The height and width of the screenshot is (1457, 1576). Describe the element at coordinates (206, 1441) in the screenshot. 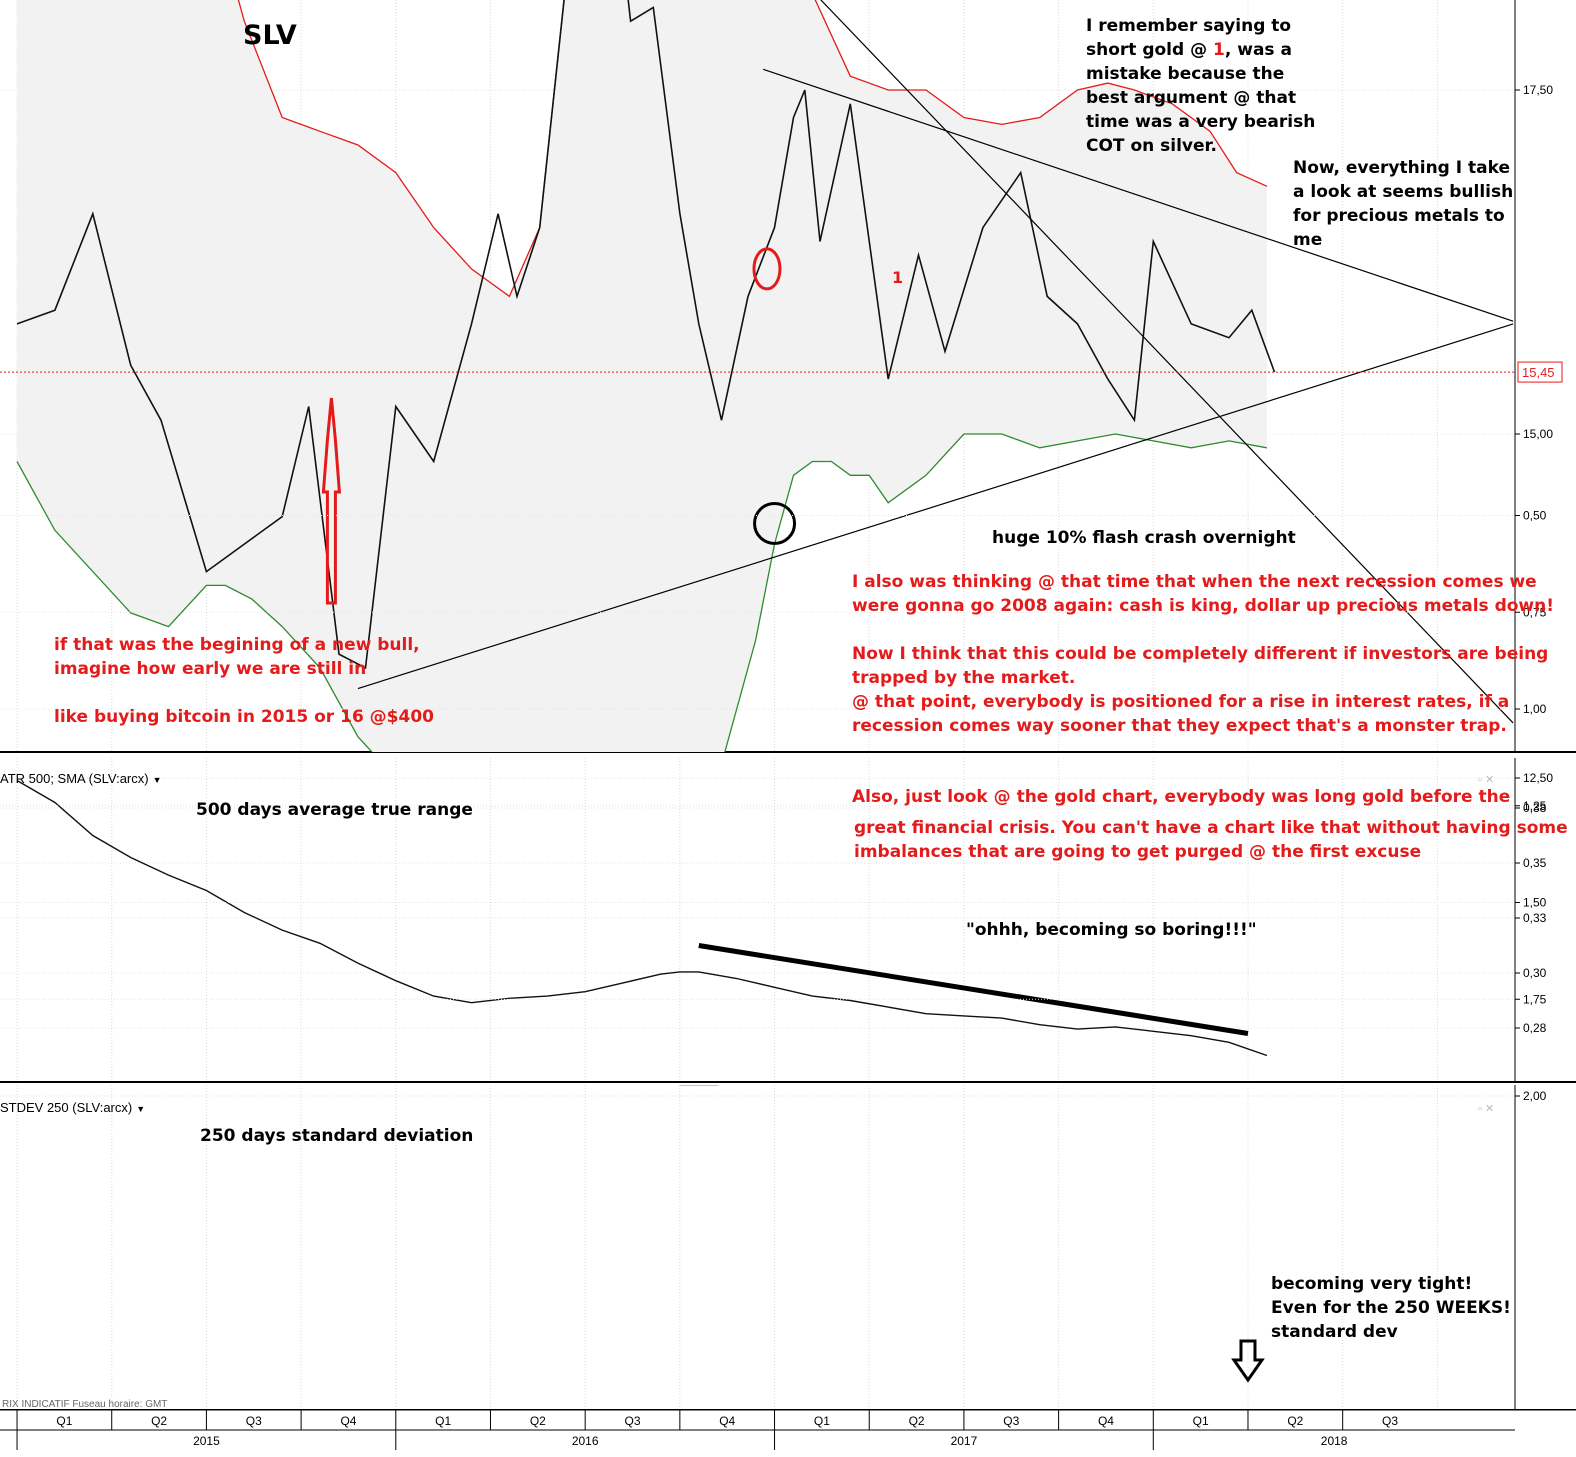

I see `year-label: 2015` at that location.